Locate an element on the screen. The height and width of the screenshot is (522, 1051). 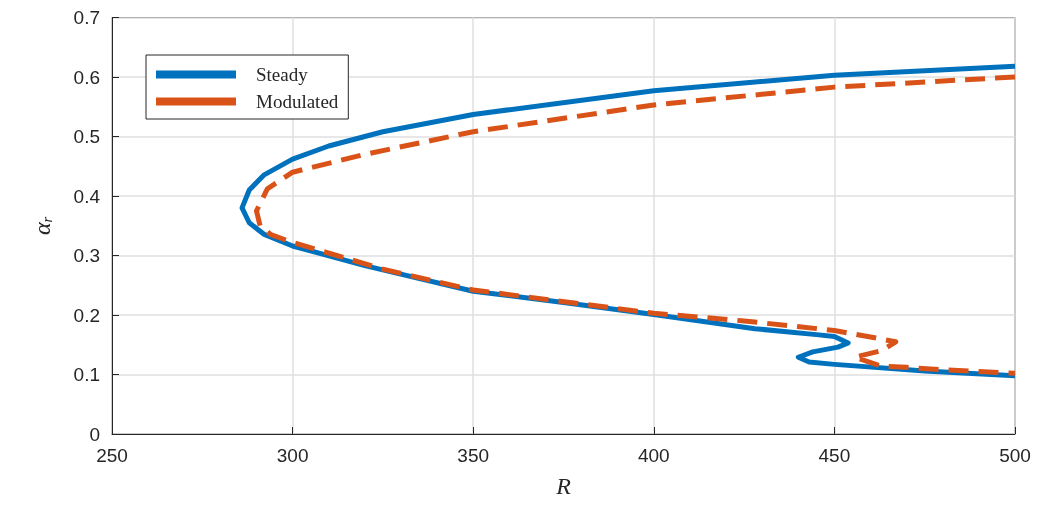
y-tick-label: 0.2 is located at coordinates (86, 315).